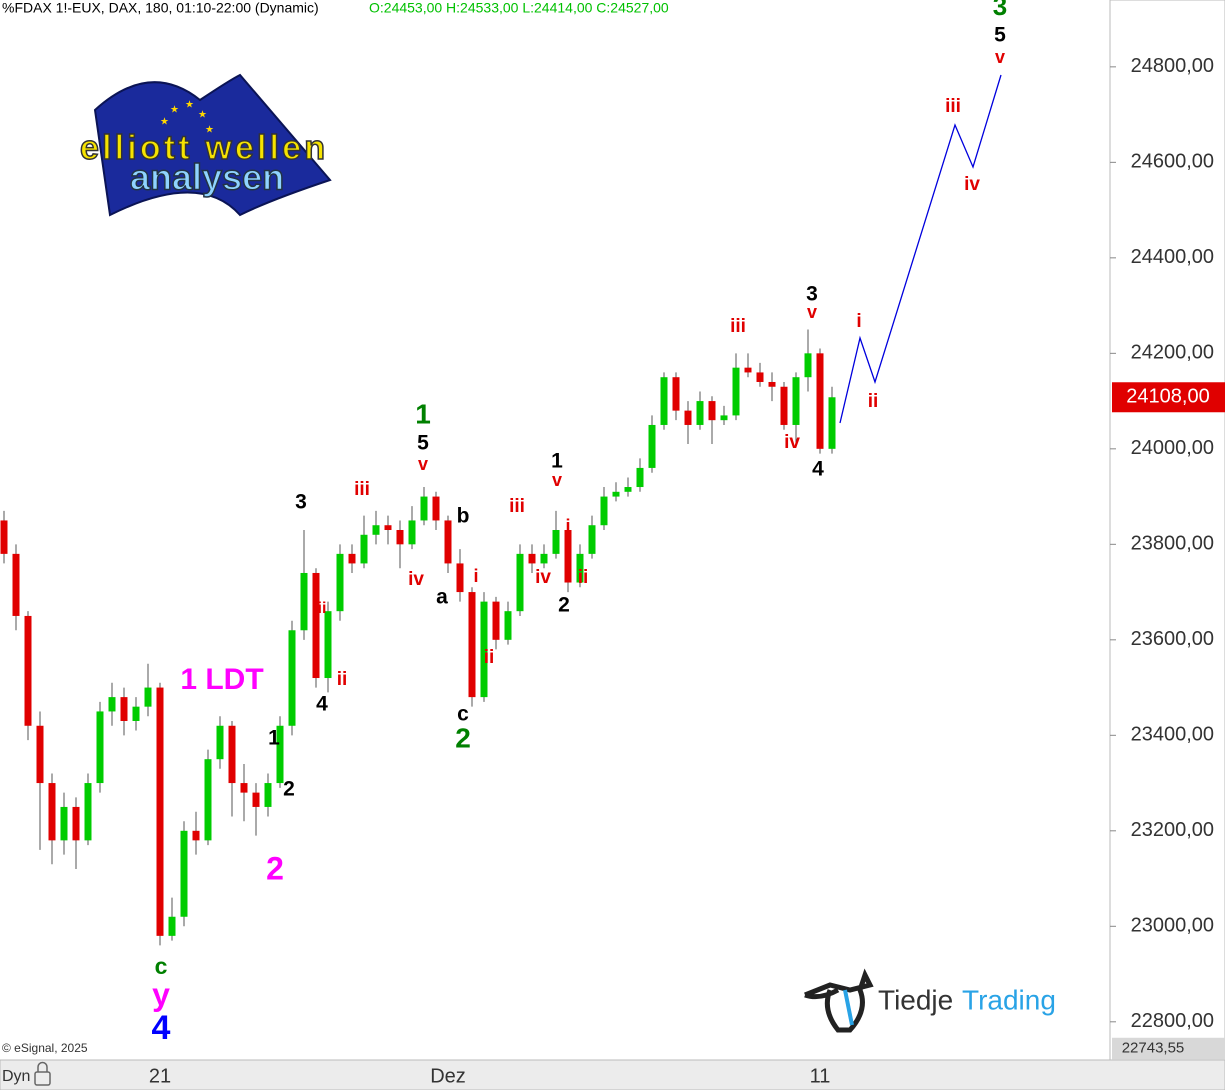 The height and width of the screenshot is (1090, 1225). Describe the element at coordinates (207, 177) in the screenshot. I see `logo-text: analysen` at that location.